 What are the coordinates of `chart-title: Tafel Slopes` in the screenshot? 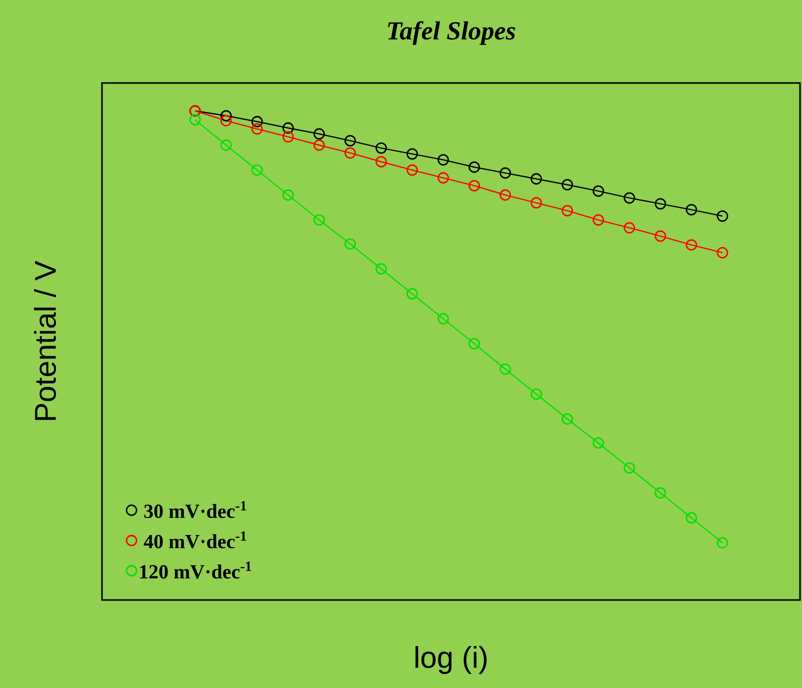 It's located at (452, 33).